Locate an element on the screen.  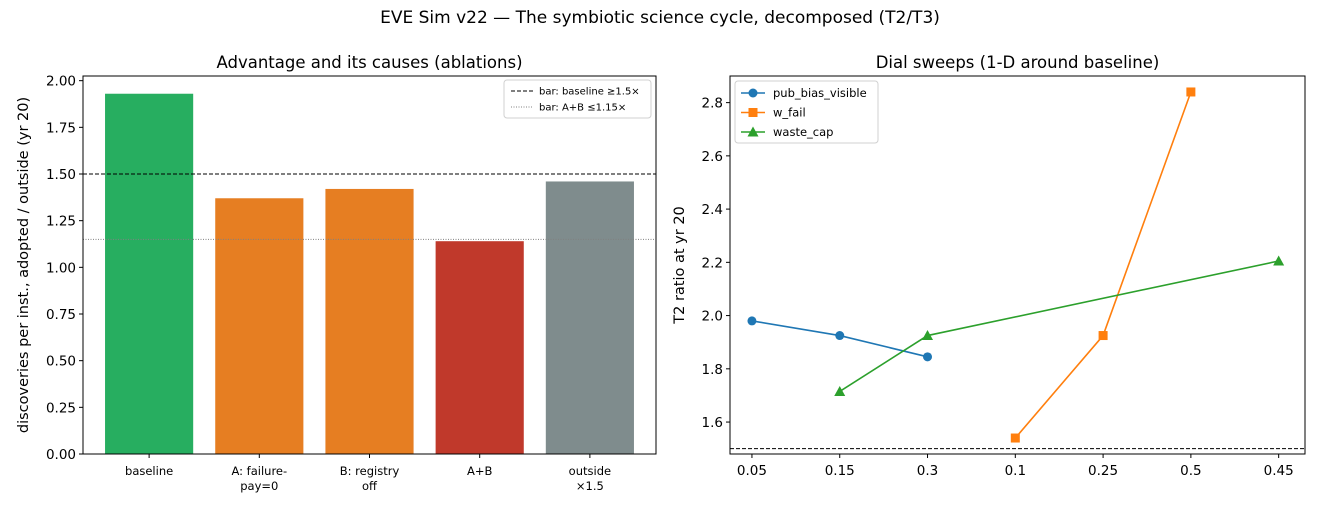
y-axis-label: T2 ratio at yr 20 is located at coordinates (680, 265).